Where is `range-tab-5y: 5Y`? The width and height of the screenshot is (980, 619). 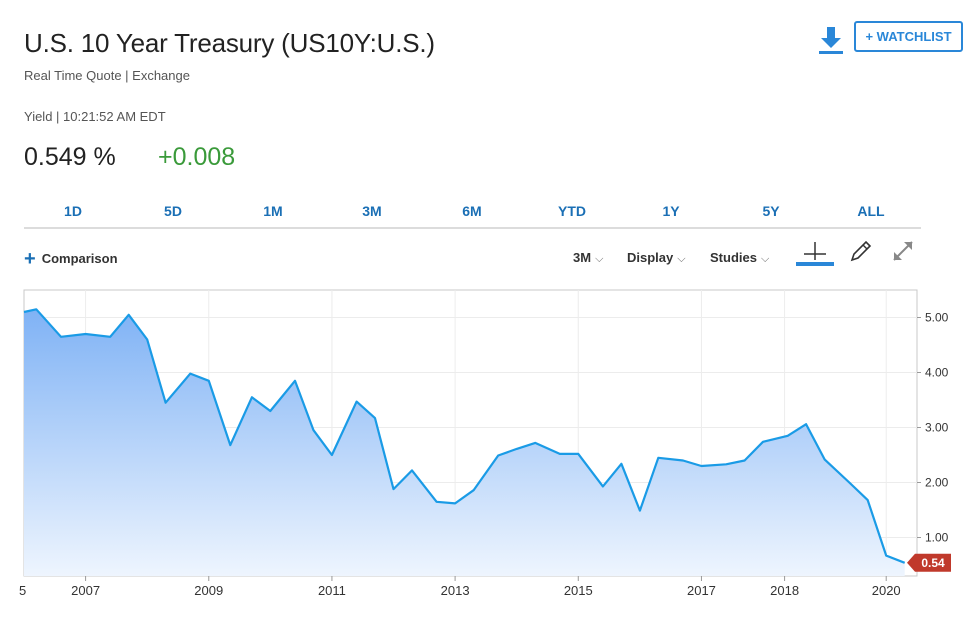 range-tab-5y: 5Y is located at coordinates (771, 211).